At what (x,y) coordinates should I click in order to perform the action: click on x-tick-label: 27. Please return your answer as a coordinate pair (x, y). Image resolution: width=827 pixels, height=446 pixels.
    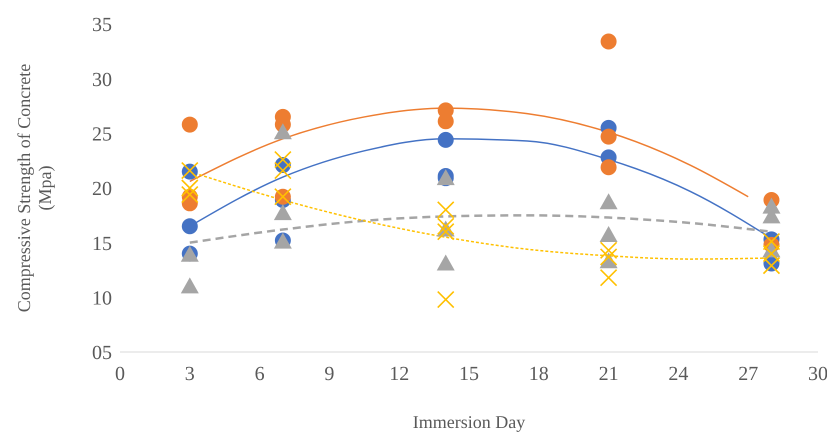
    Looking at the image, I should click on (748, 374).